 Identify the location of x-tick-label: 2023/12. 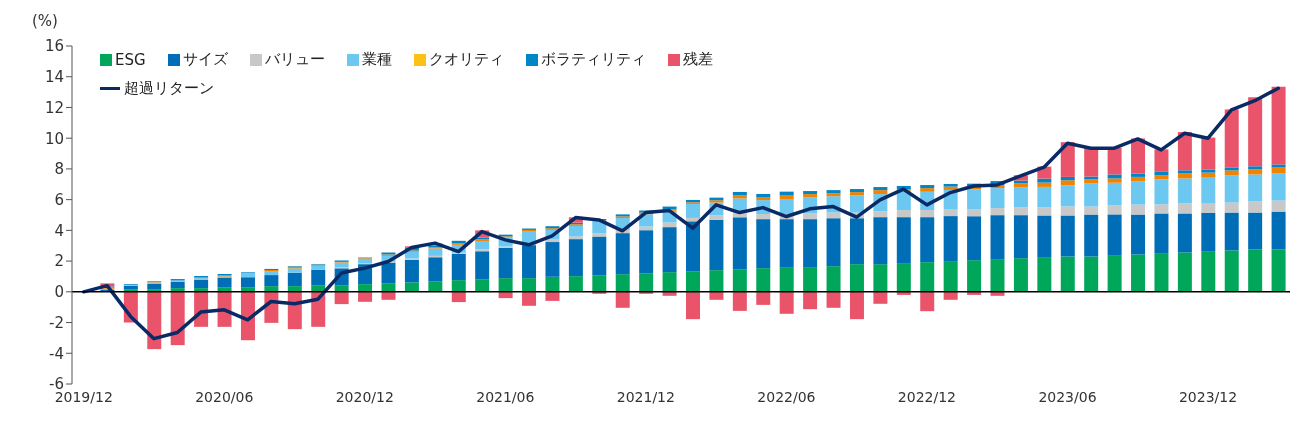
(1208, 396).